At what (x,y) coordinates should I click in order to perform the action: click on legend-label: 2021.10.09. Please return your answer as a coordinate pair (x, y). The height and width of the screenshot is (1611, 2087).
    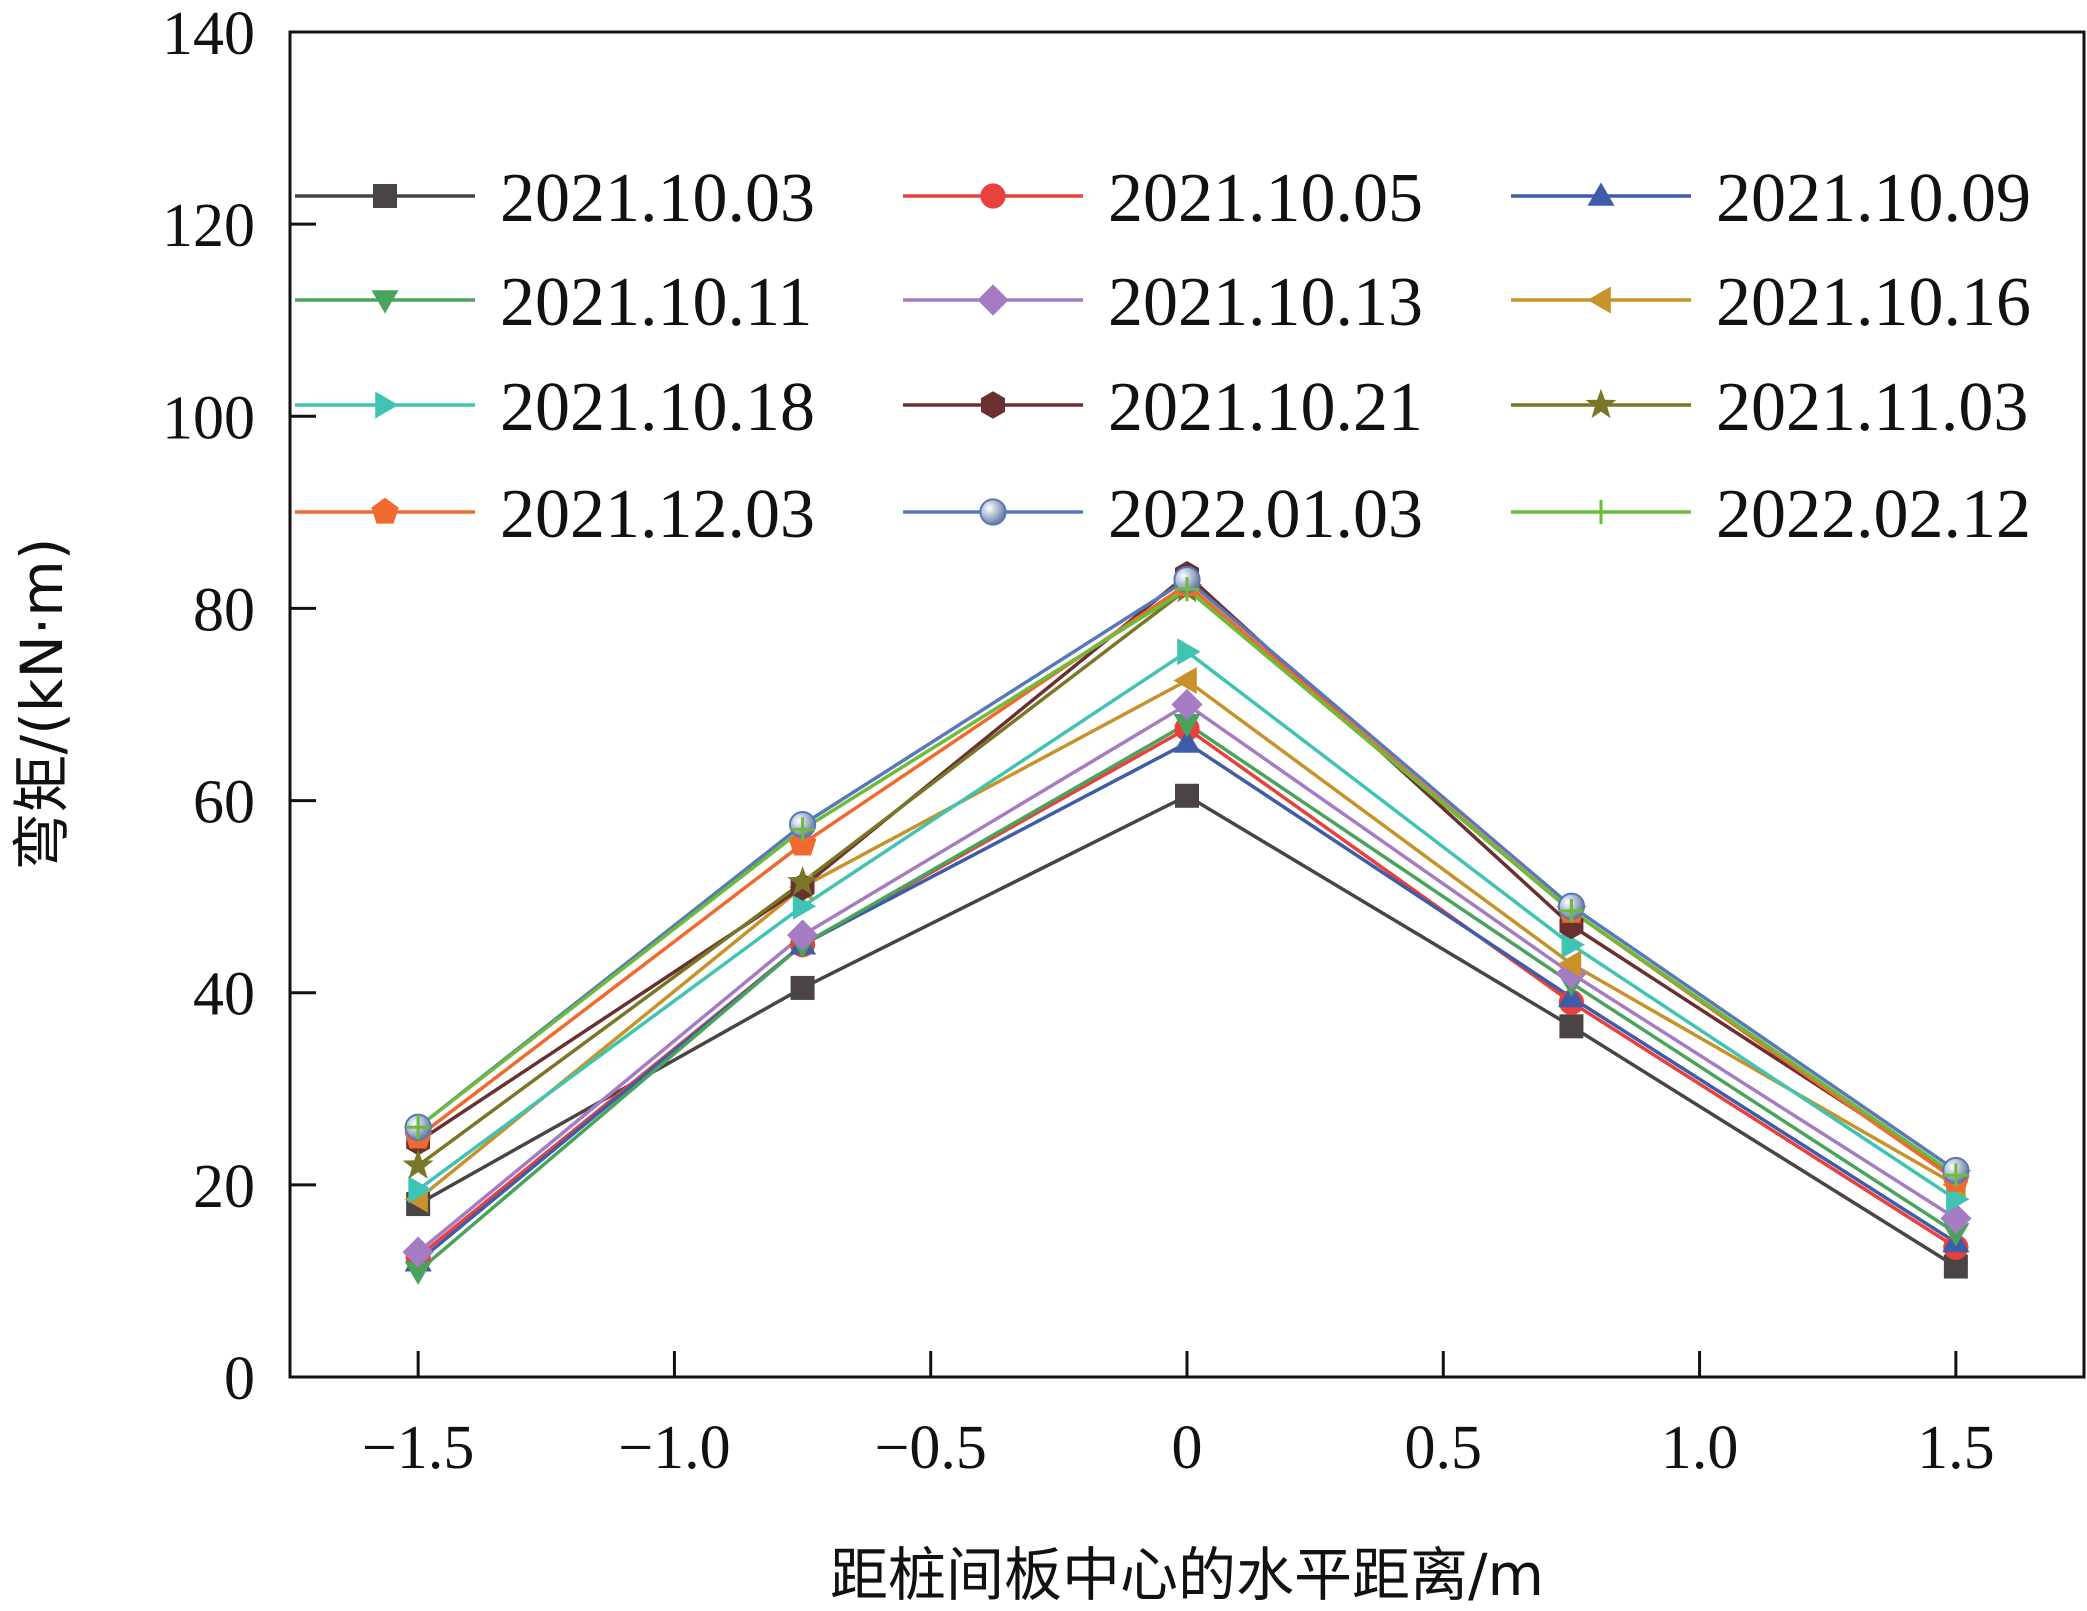
    Looking at the image, I should click on (1873, 198).